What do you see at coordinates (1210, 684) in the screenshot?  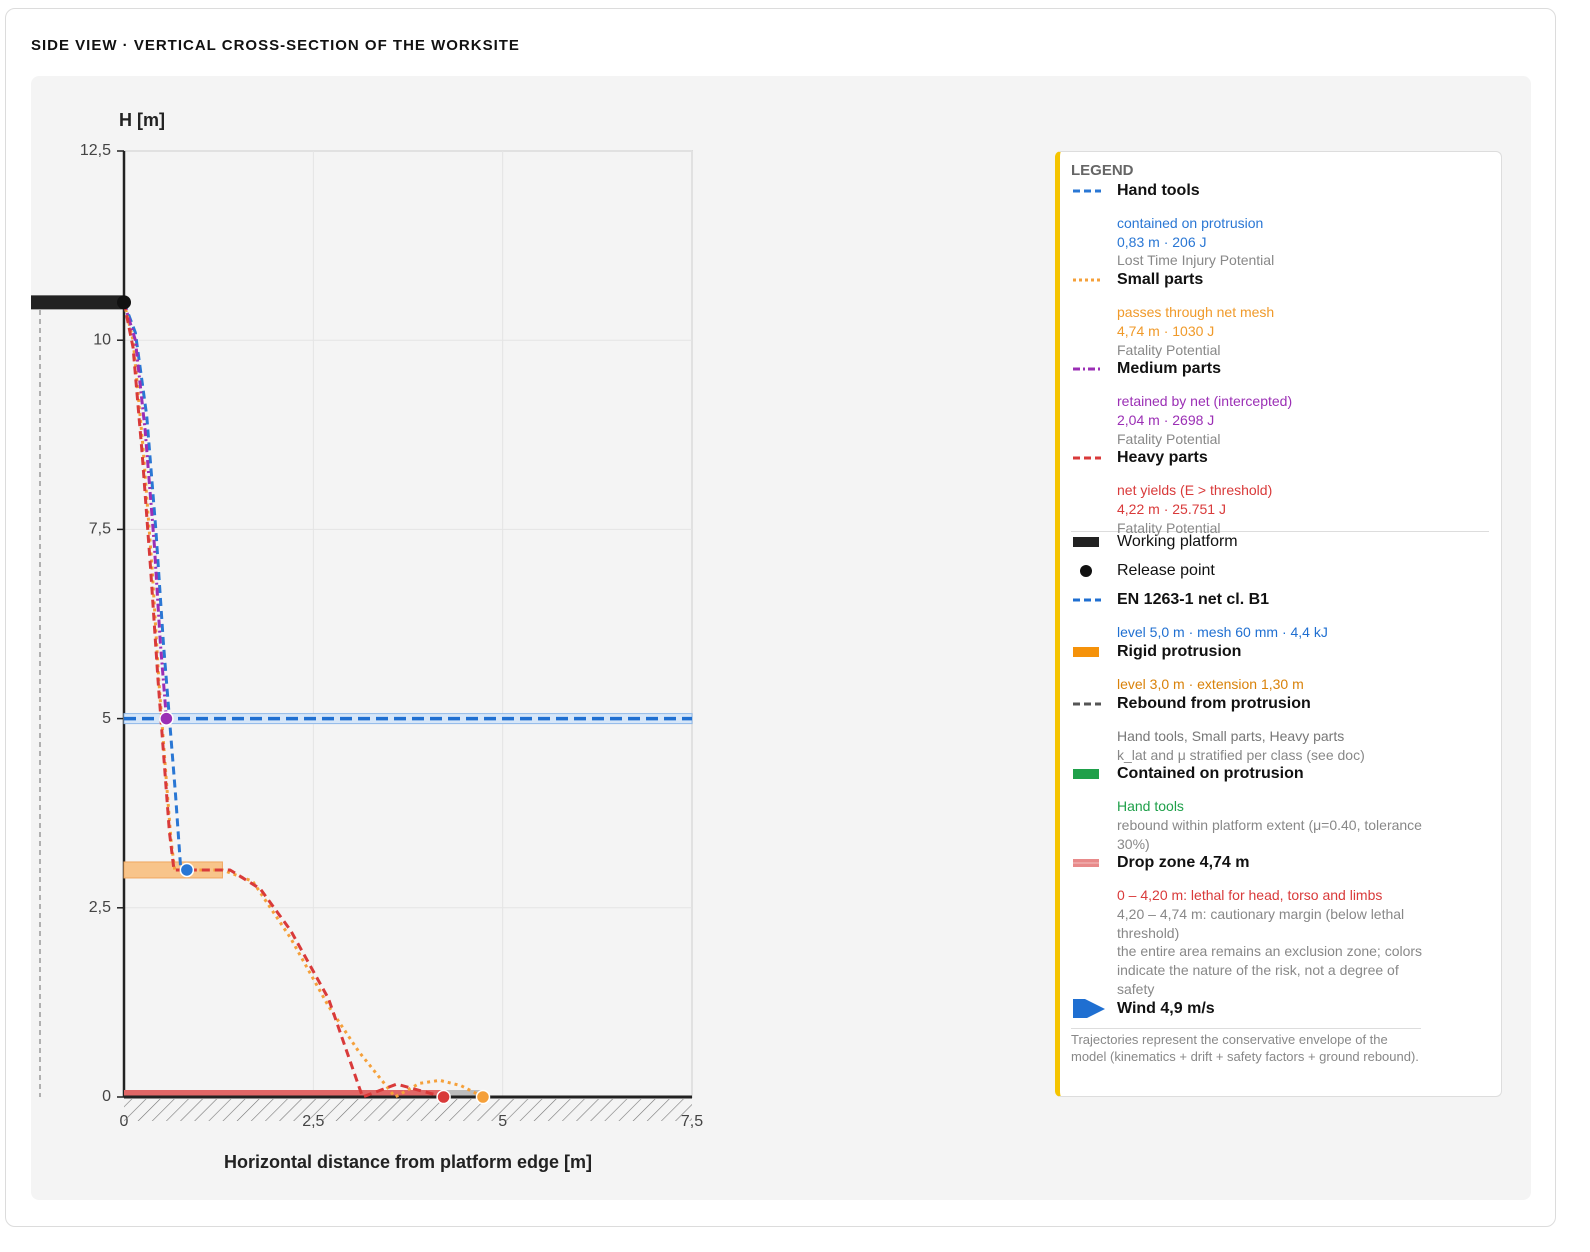 I see `legend-detail: level 3,0 m · extension 1,30 m` at bounding box center [1210, 684].